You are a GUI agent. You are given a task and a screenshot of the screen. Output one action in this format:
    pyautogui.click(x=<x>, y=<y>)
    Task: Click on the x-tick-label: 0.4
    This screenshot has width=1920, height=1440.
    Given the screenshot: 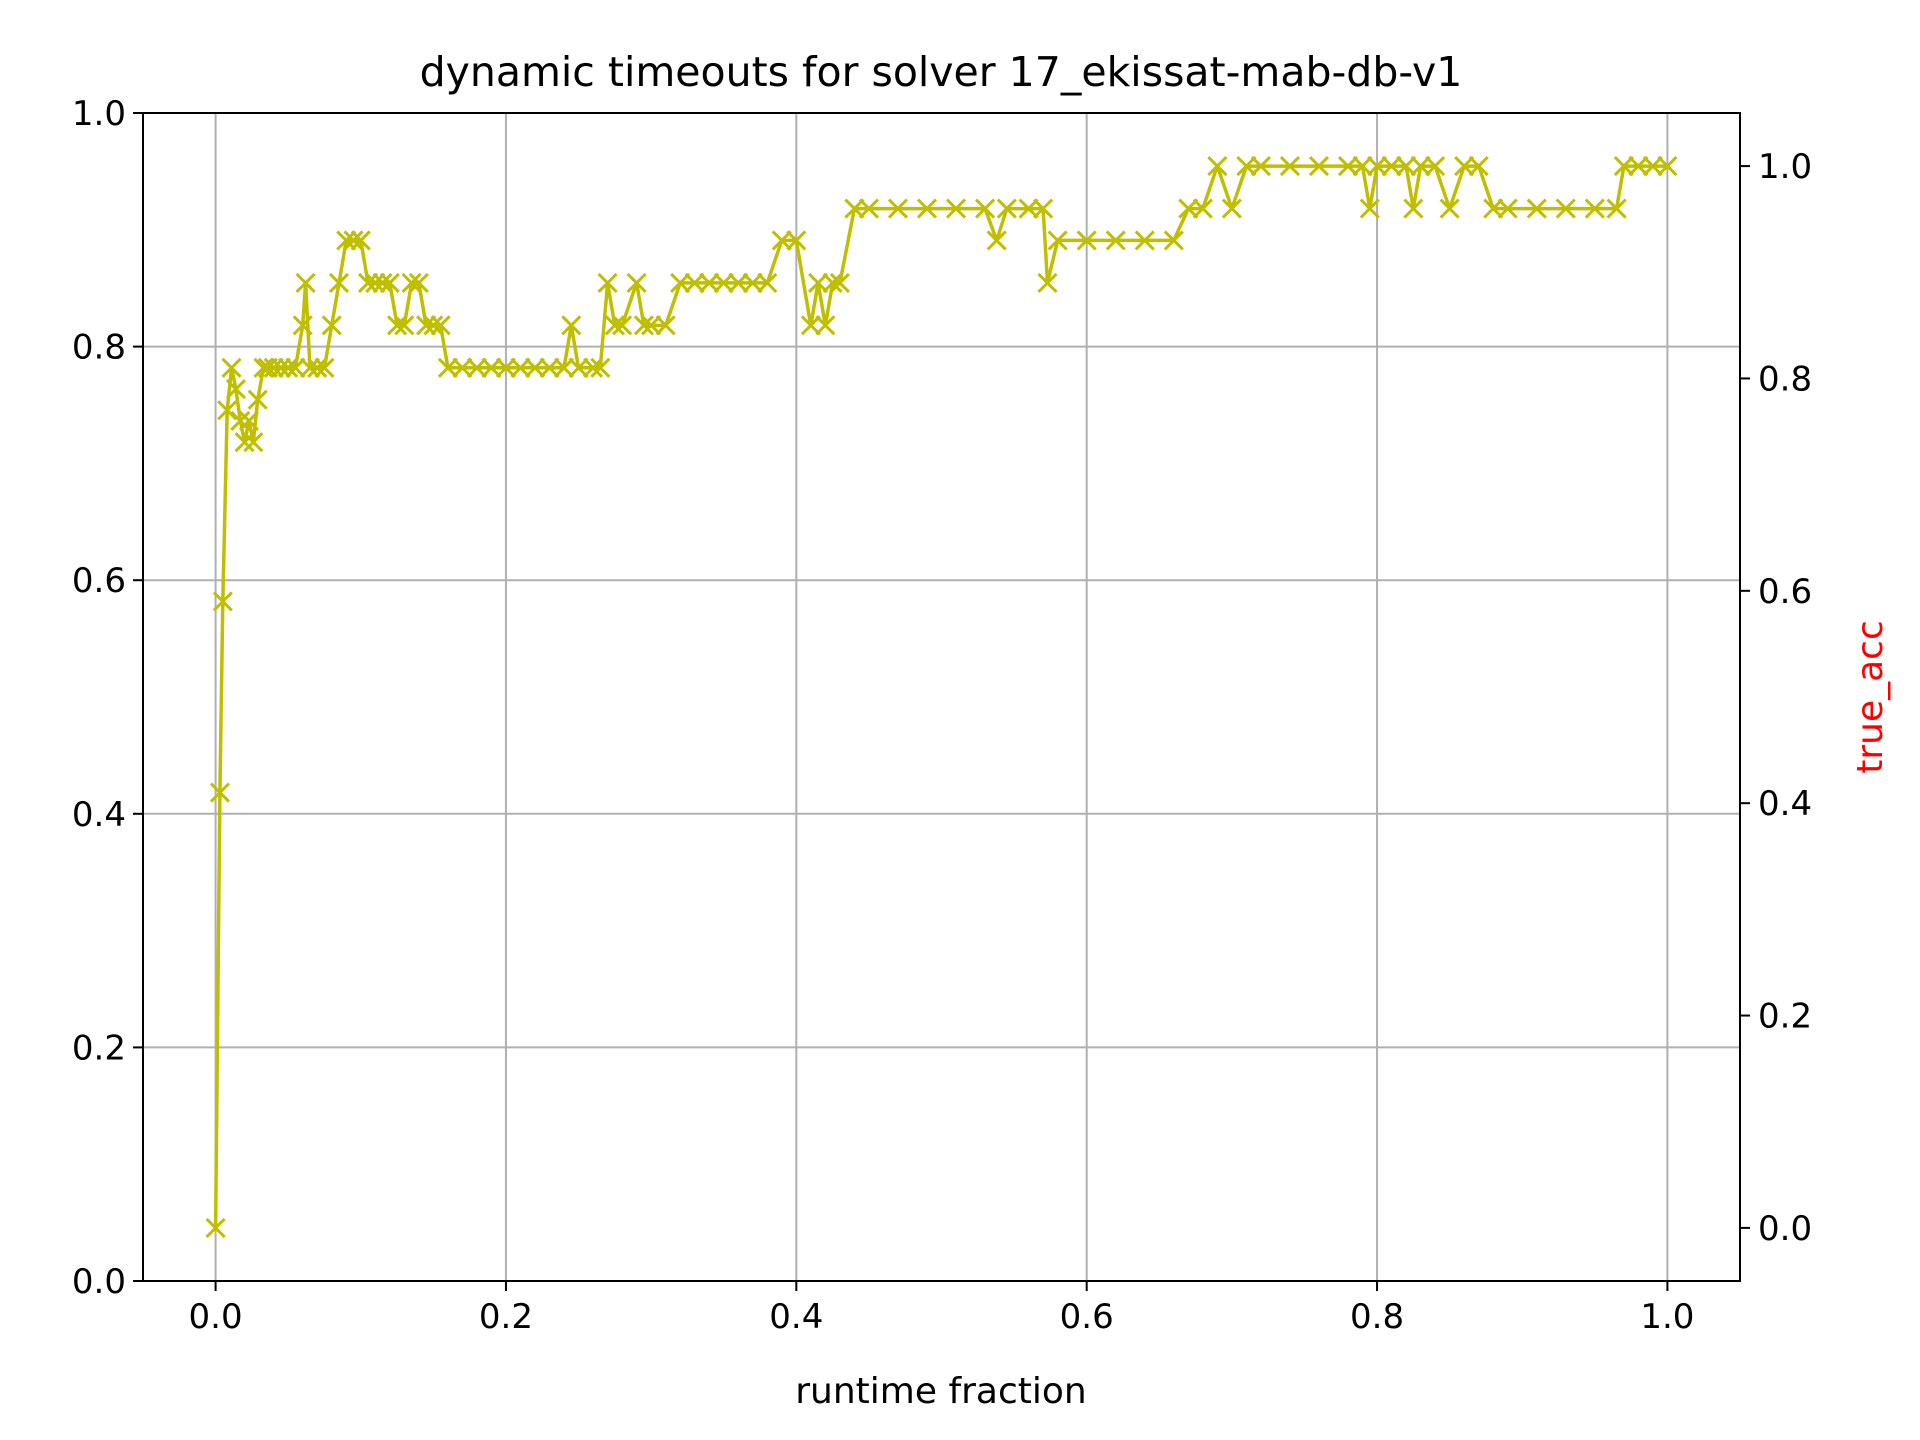 What is the action you would take?
    pyautogui.click(x=796, y=1317)
    